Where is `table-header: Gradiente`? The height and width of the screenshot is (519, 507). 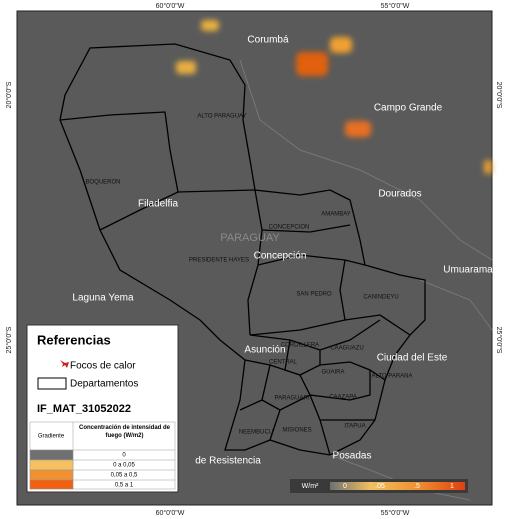
table-header: Gradiente is located at coordinates (51, 437).